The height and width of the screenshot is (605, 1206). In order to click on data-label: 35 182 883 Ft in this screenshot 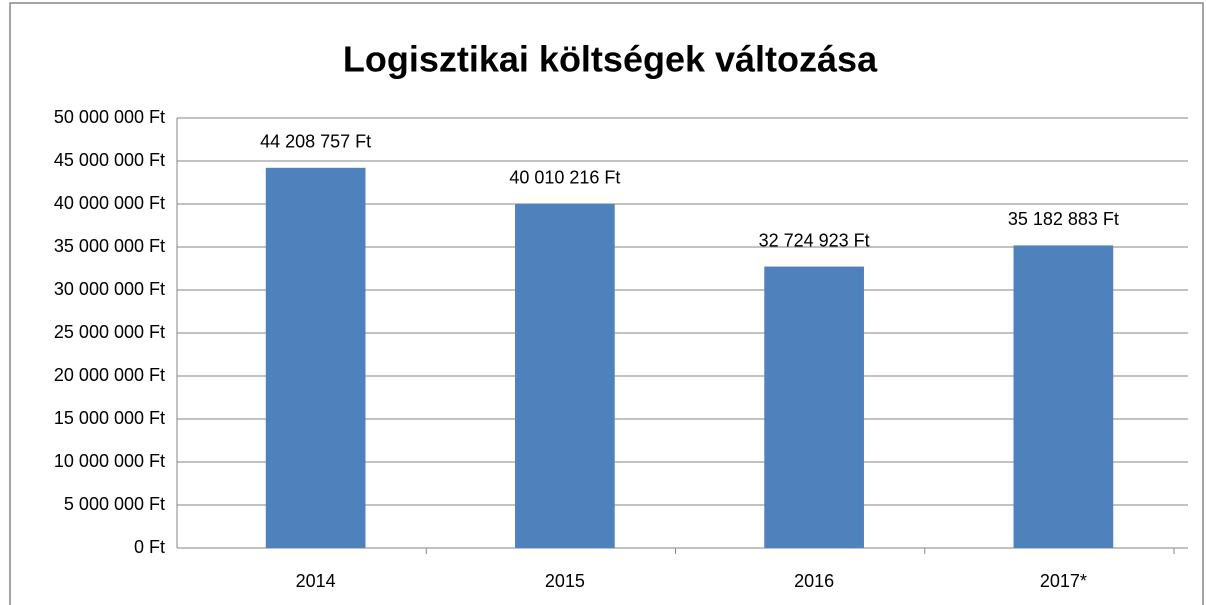, I will do `click(1063, 219)`.